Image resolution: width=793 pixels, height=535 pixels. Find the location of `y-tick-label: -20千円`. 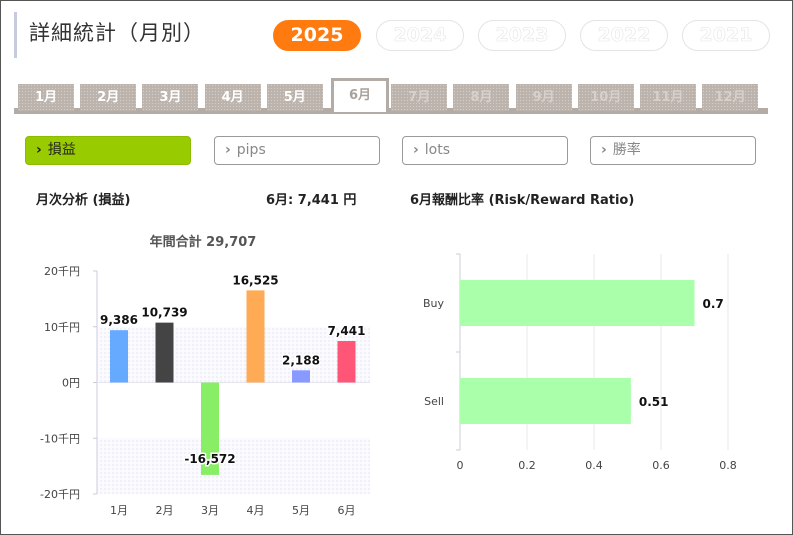

y-tick-label: -20千円 is located at coordinates (60, 494).